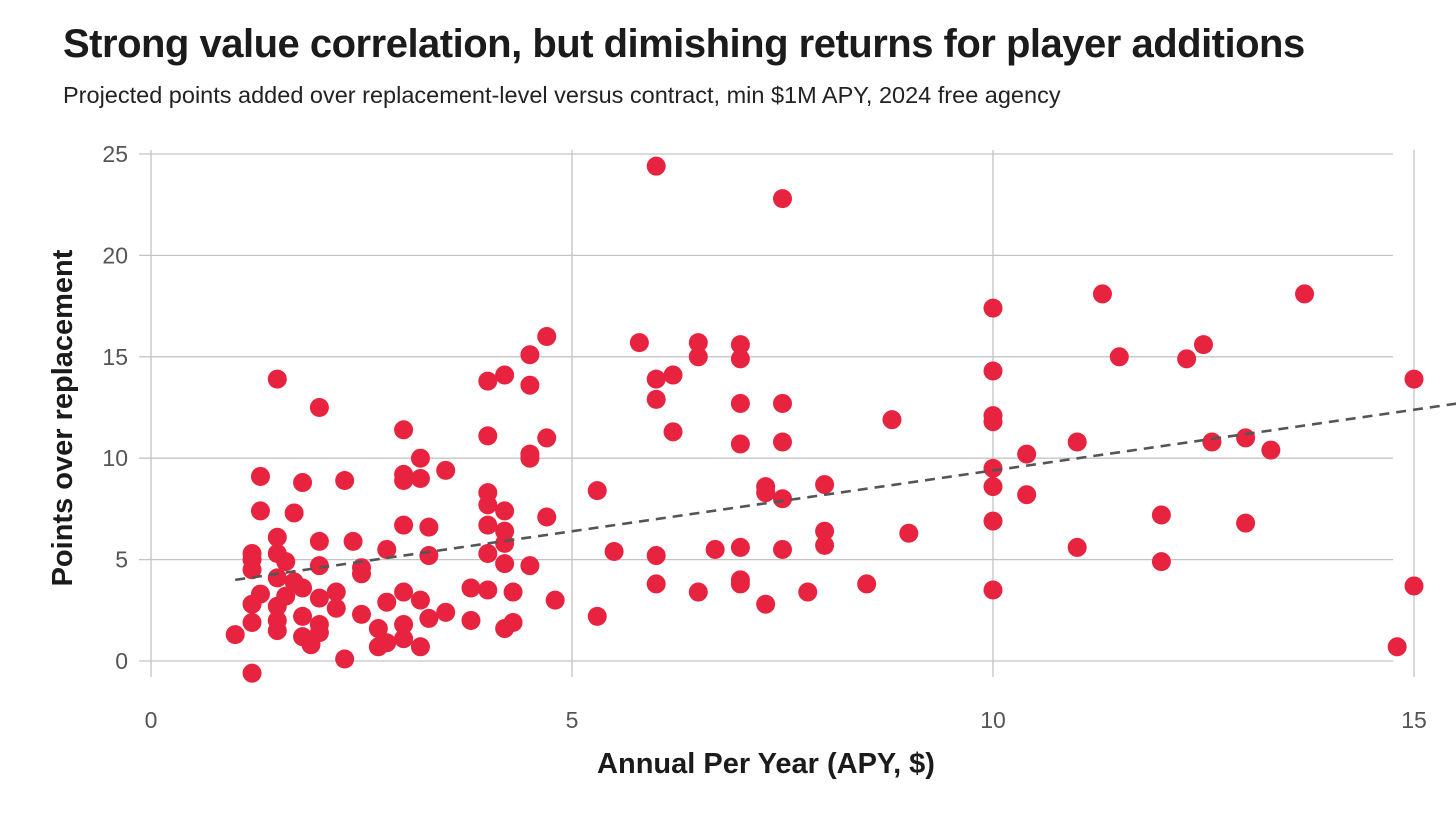  Describe the element at coordinates (115, 357) in the screenshot. I see `y-tick-label: 15` at that location.